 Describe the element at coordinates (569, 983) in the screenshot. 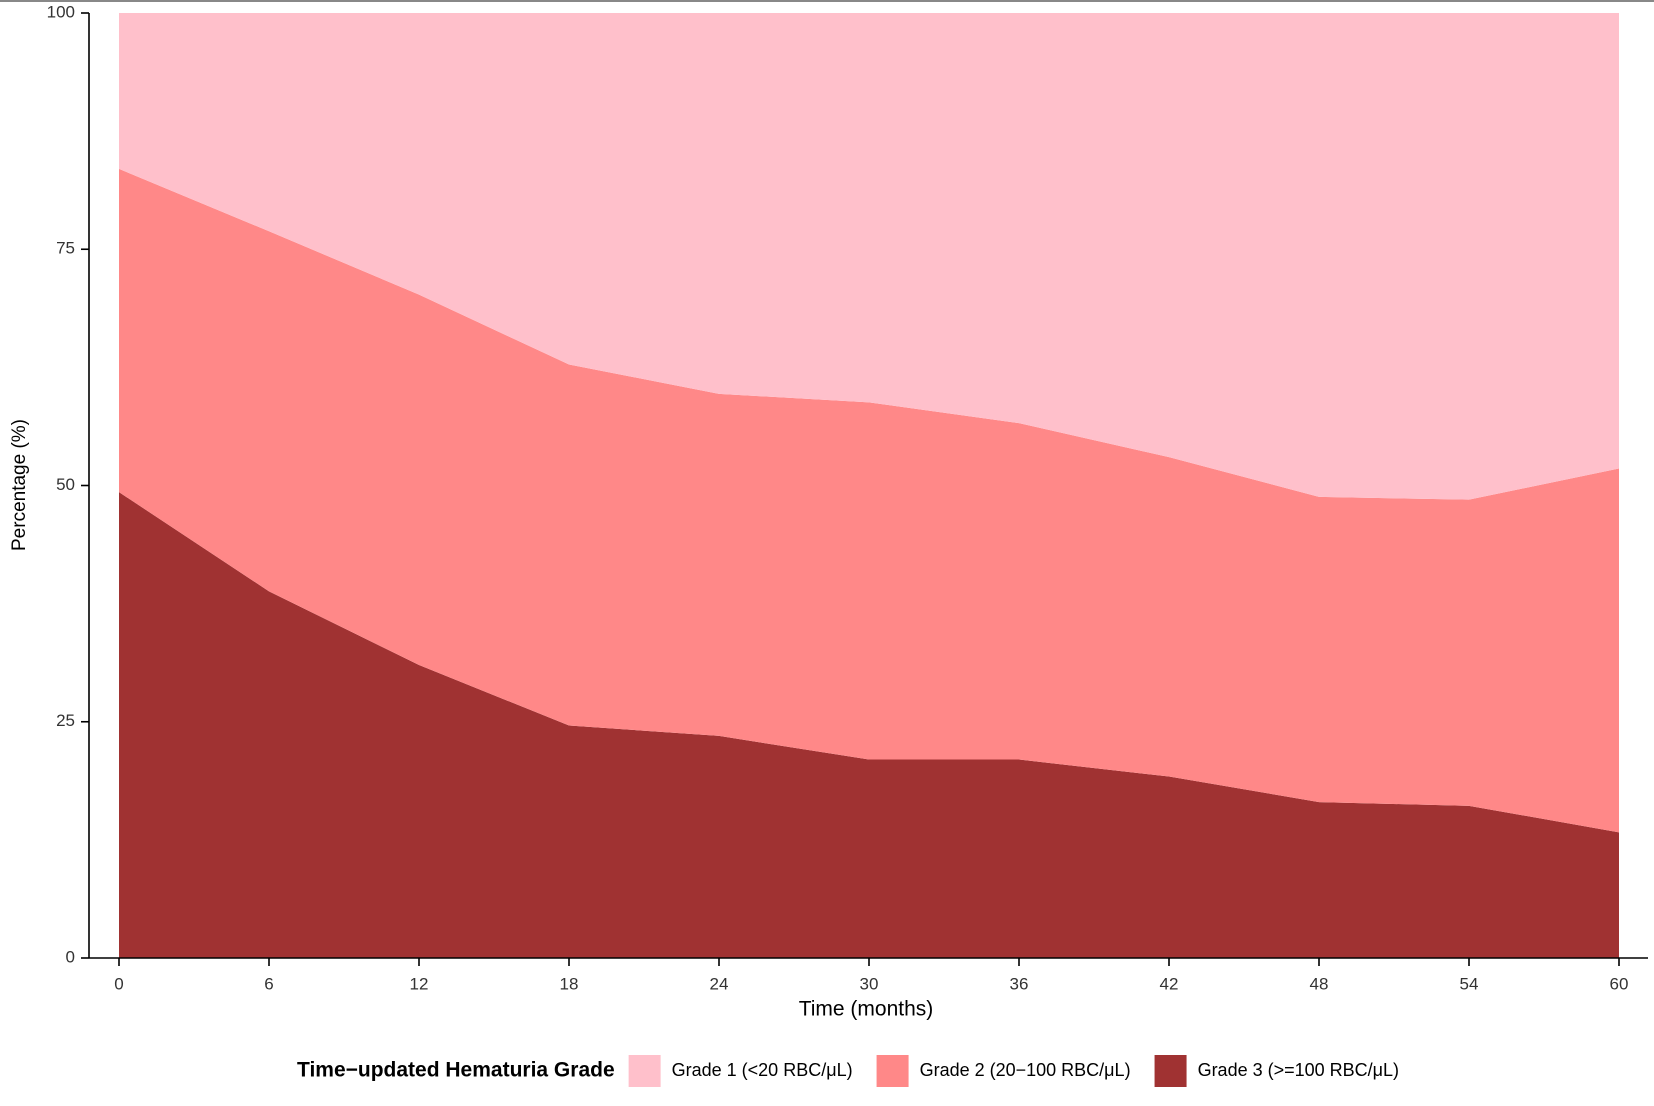

I see `x-tick-label: 18` at that location.